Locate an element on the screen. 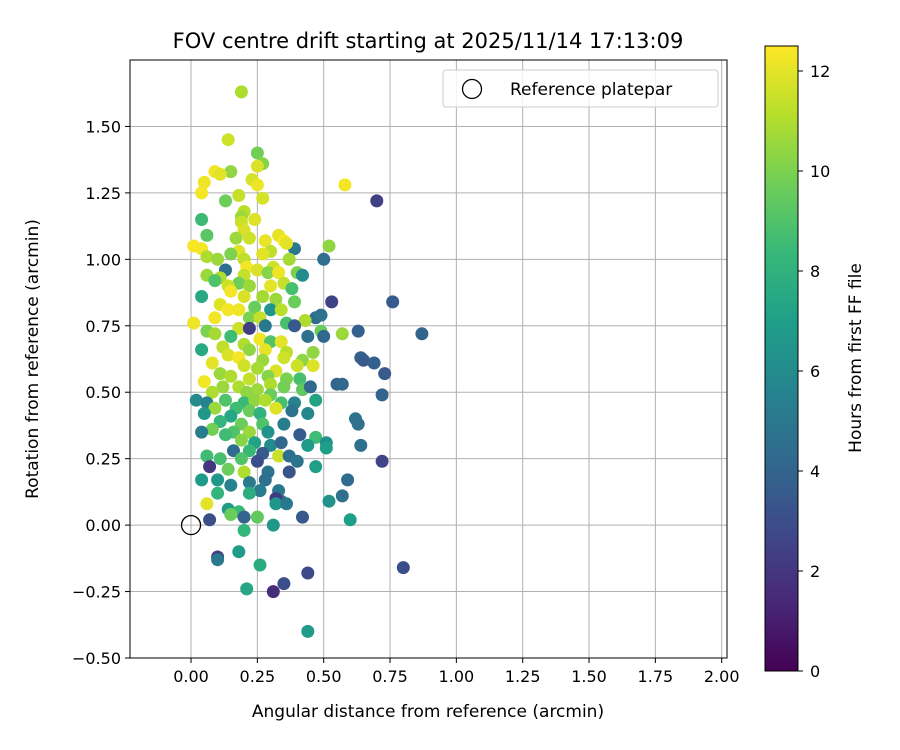 This screenshot has width=900, height=750. legend-entry-reference-platepar: Reference platepar is located at coordinates (591, 90).